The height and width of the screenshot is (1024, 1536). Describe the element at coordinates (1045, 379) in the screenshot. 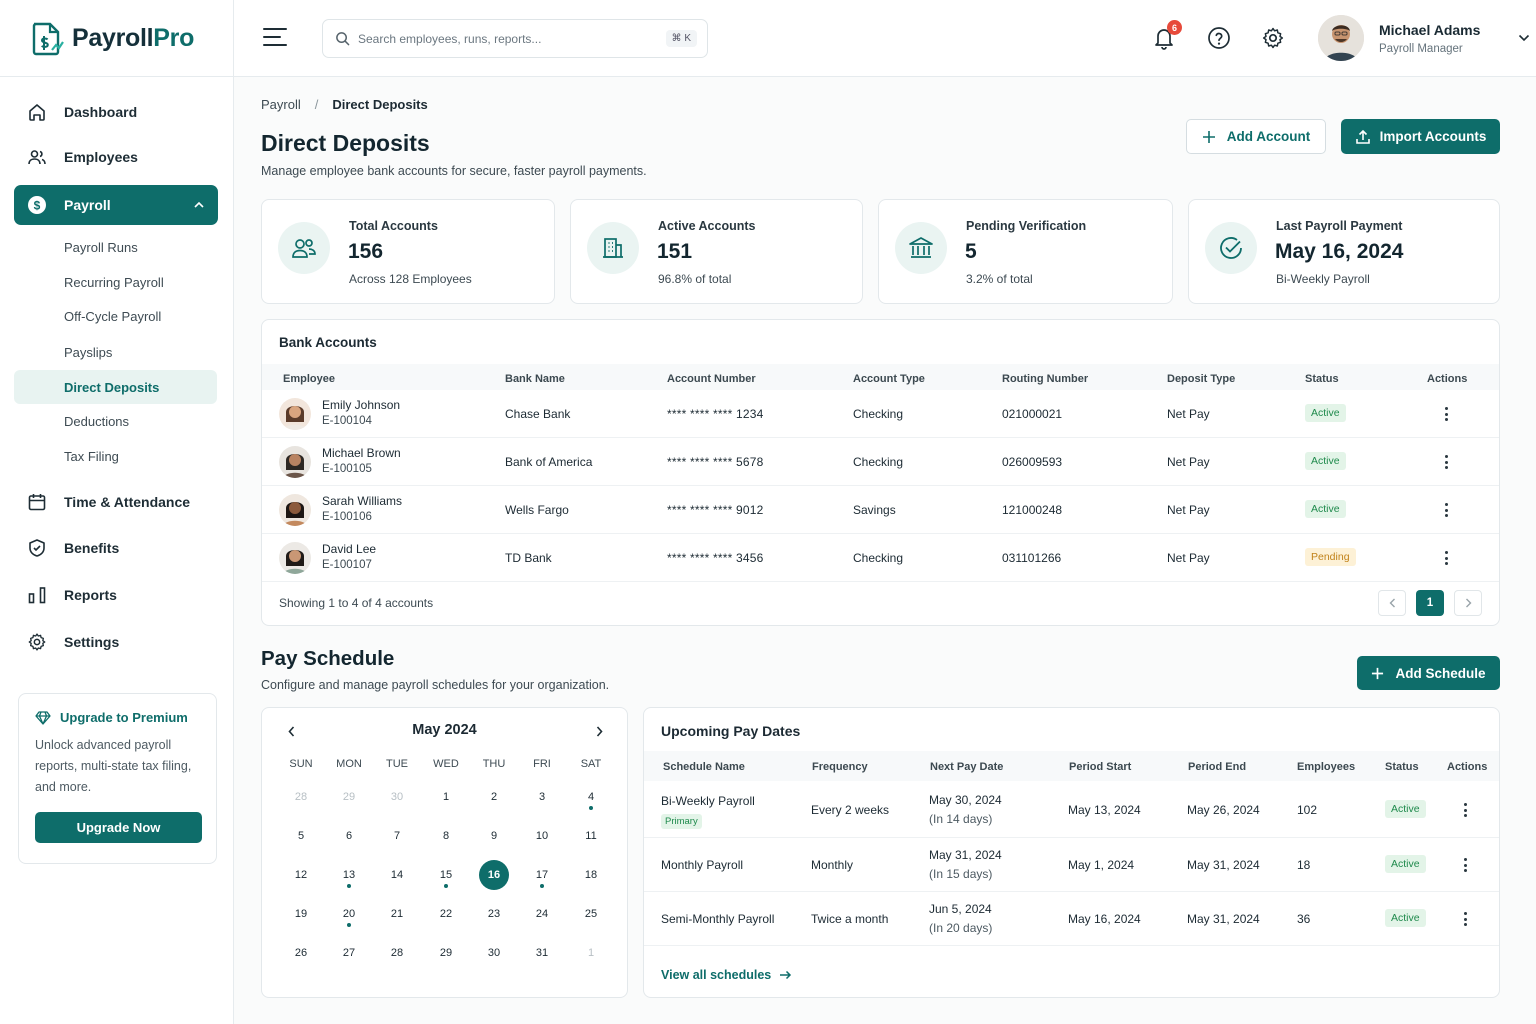

I see `column-header: Routing Number` at that location.